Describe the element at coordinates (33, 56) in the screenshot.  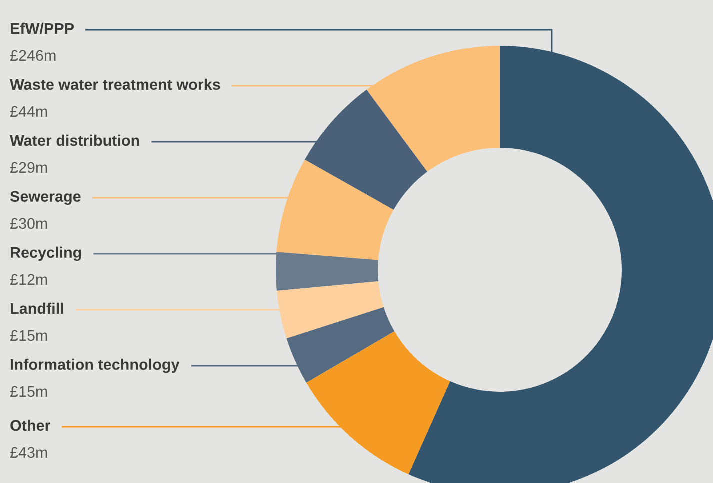
I see `data-label: £246m` at that location.